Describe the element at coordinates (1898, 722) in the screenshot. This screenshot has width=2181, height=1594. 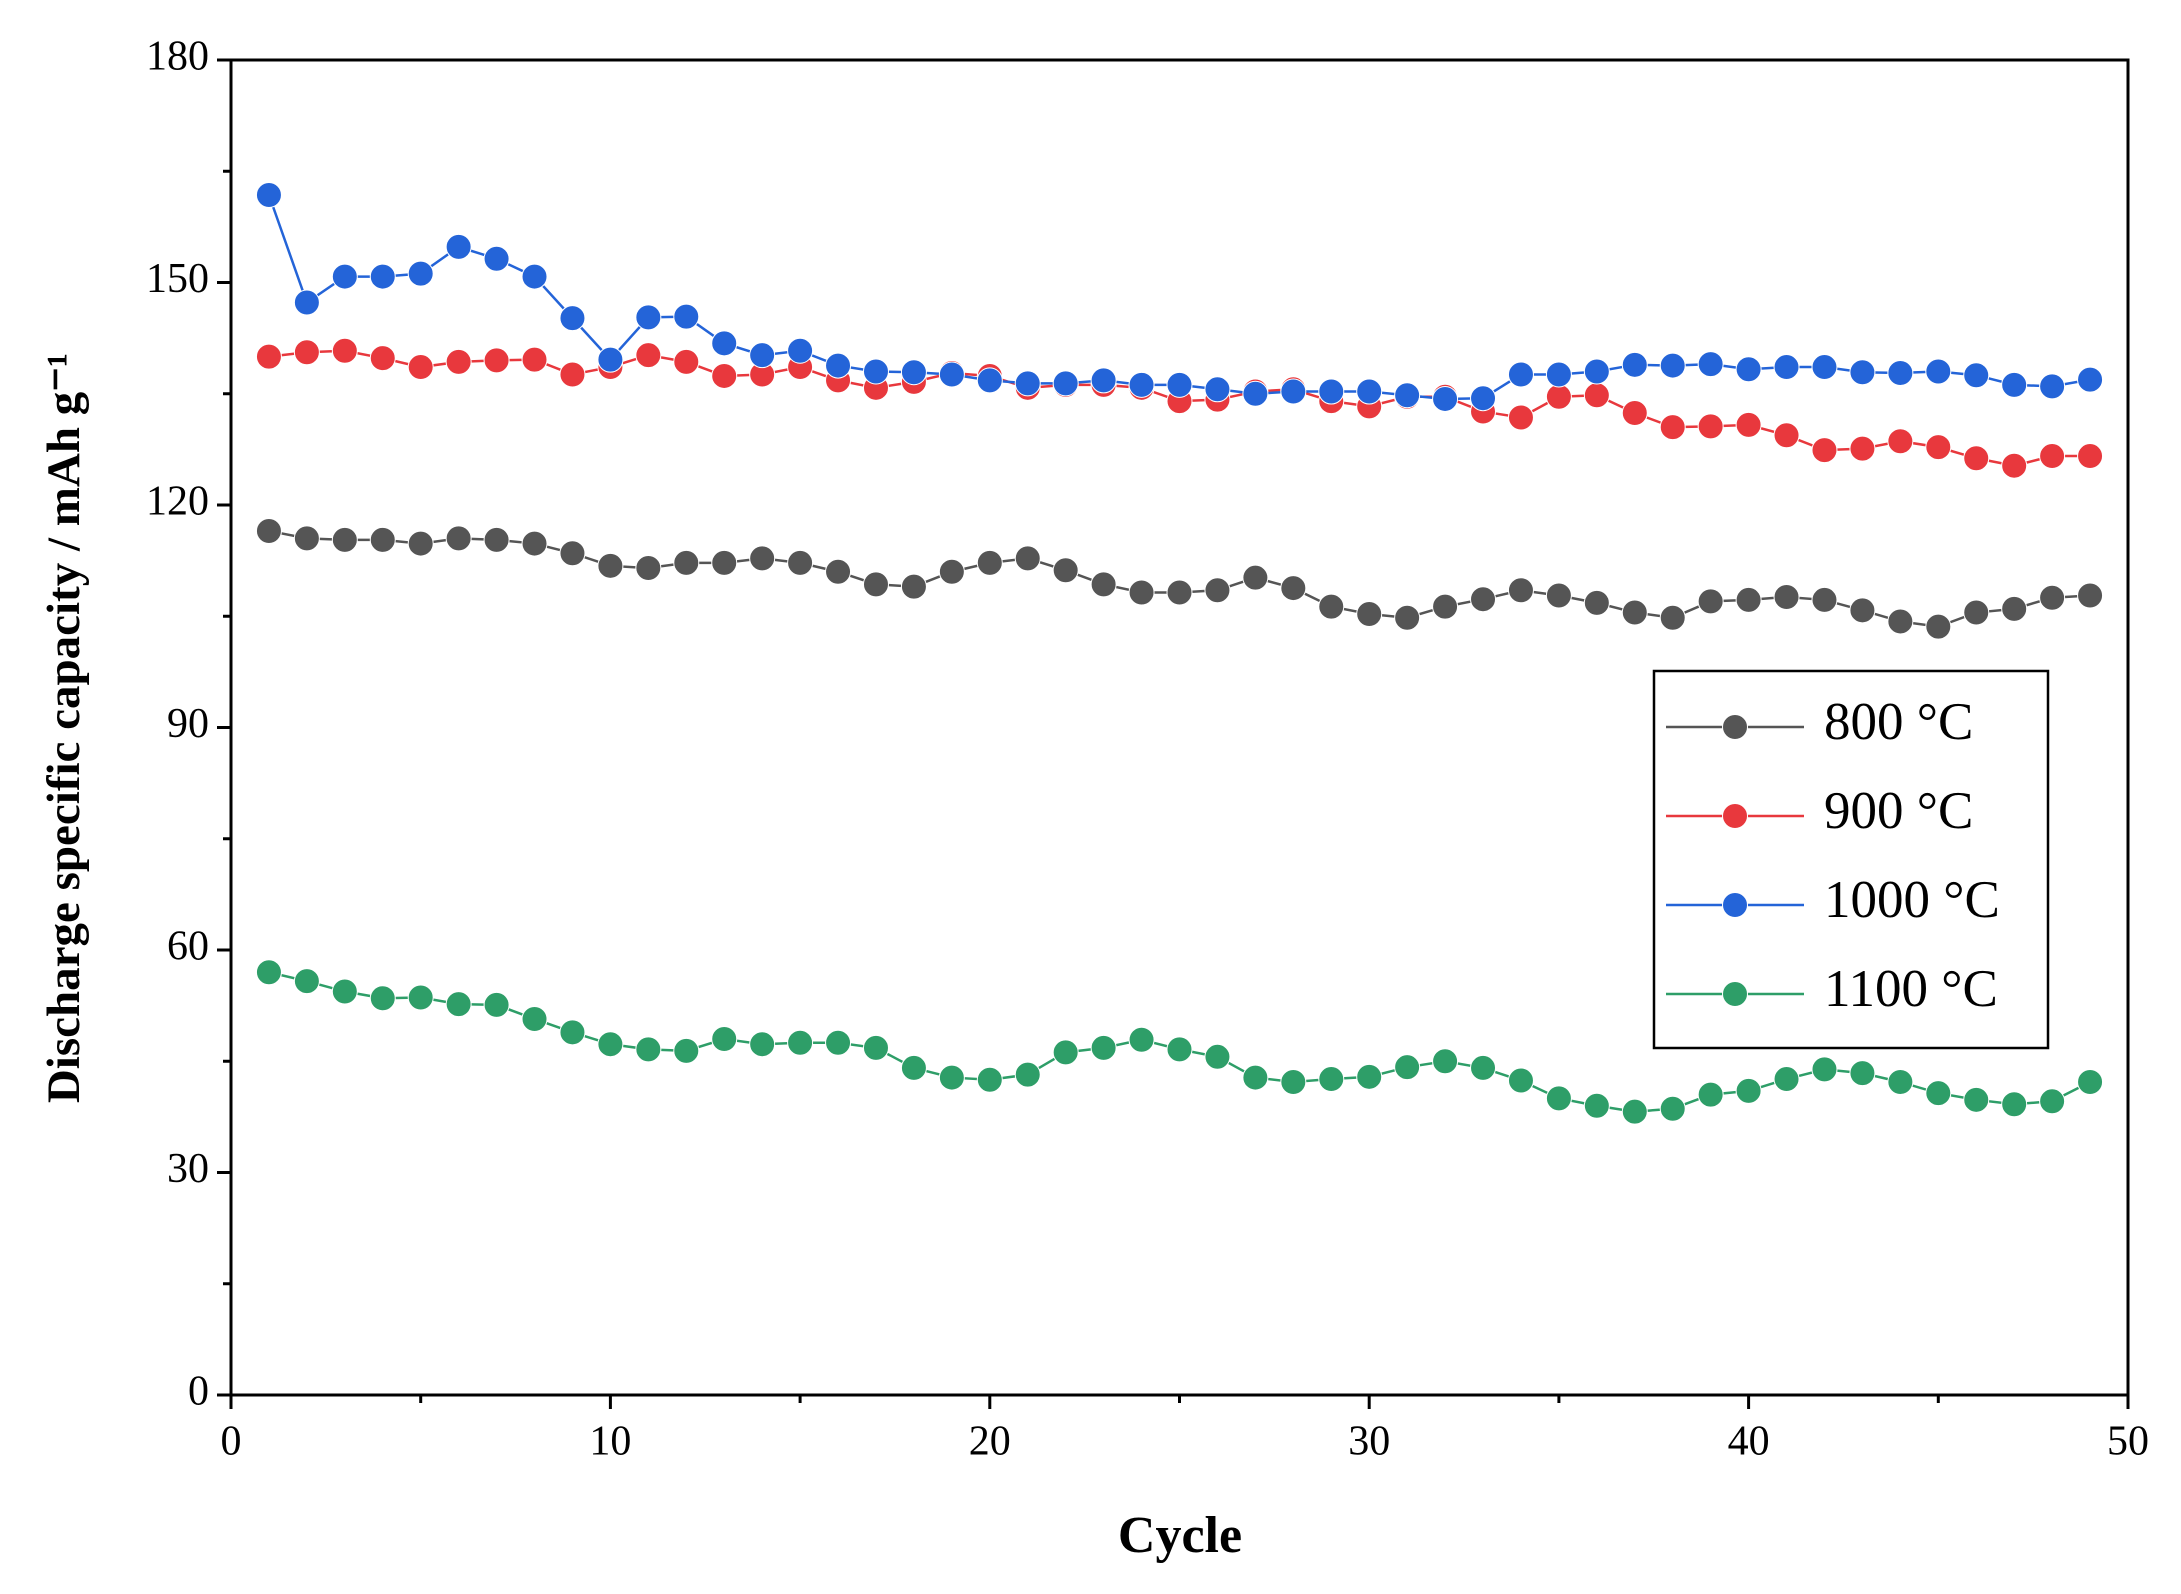
I see `legend-label: 800 °C` at that location.